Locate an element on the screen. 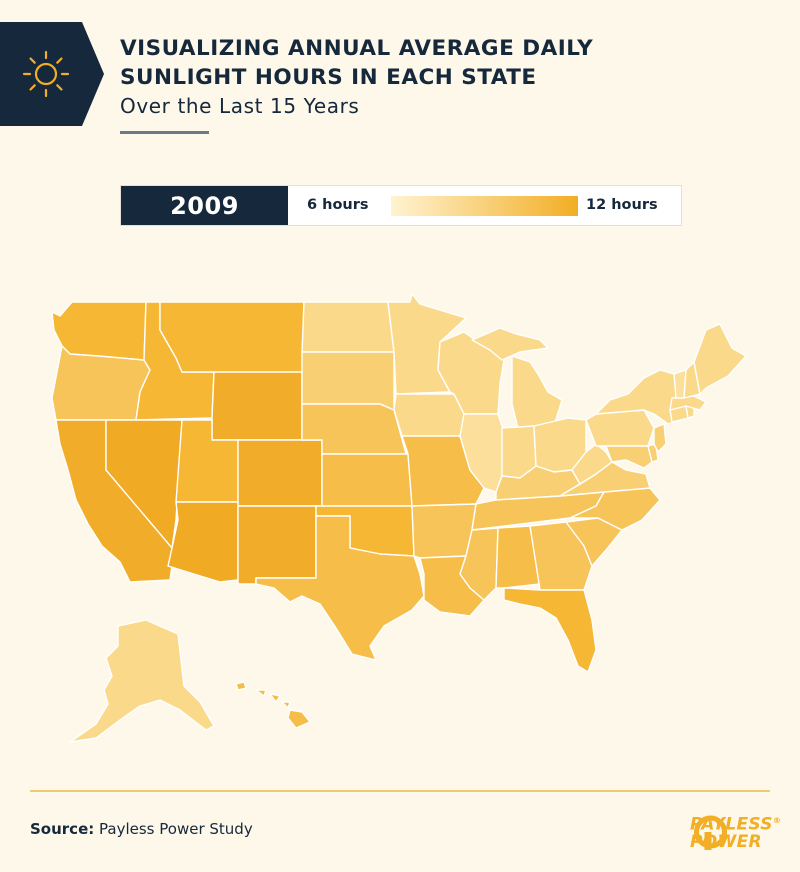 The width and height of the screenshot is (800, 872). state-hi is located at coordinates (273, 705).